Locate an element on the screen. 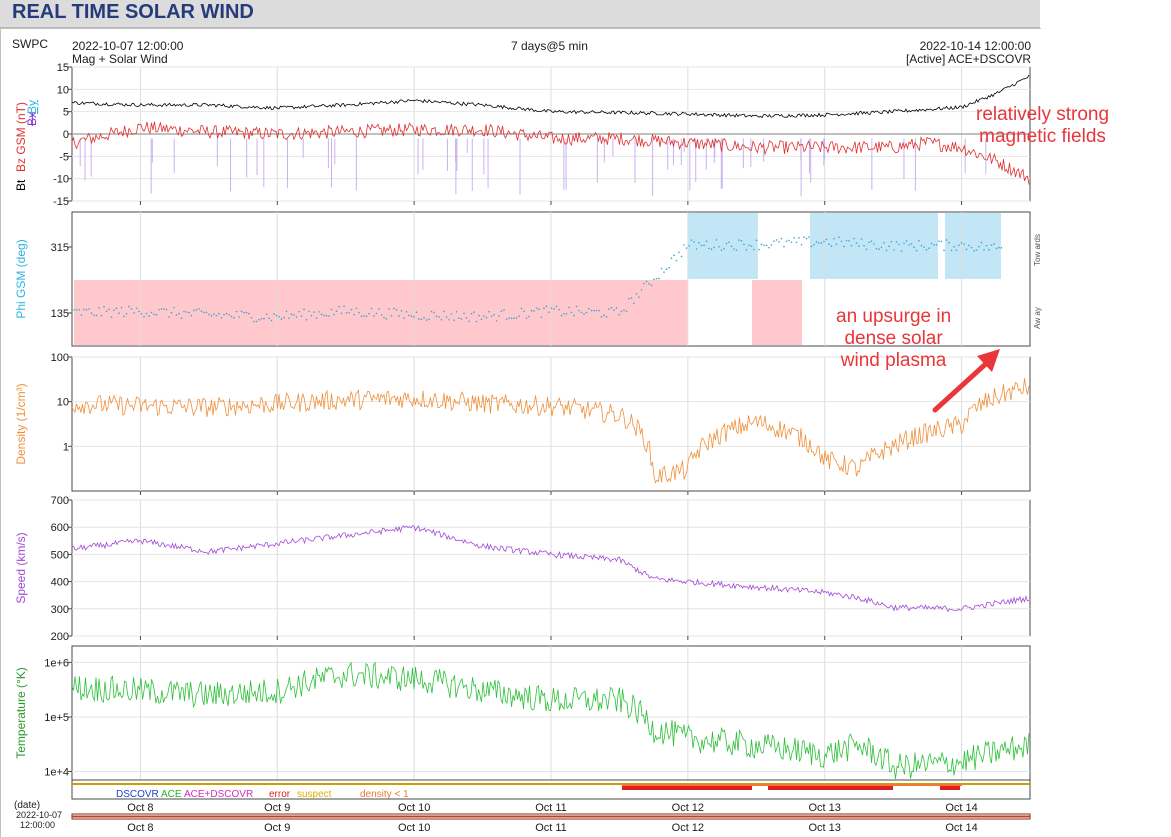  mag-ylabel-bt: Bt is located at coordinates (21, 185).